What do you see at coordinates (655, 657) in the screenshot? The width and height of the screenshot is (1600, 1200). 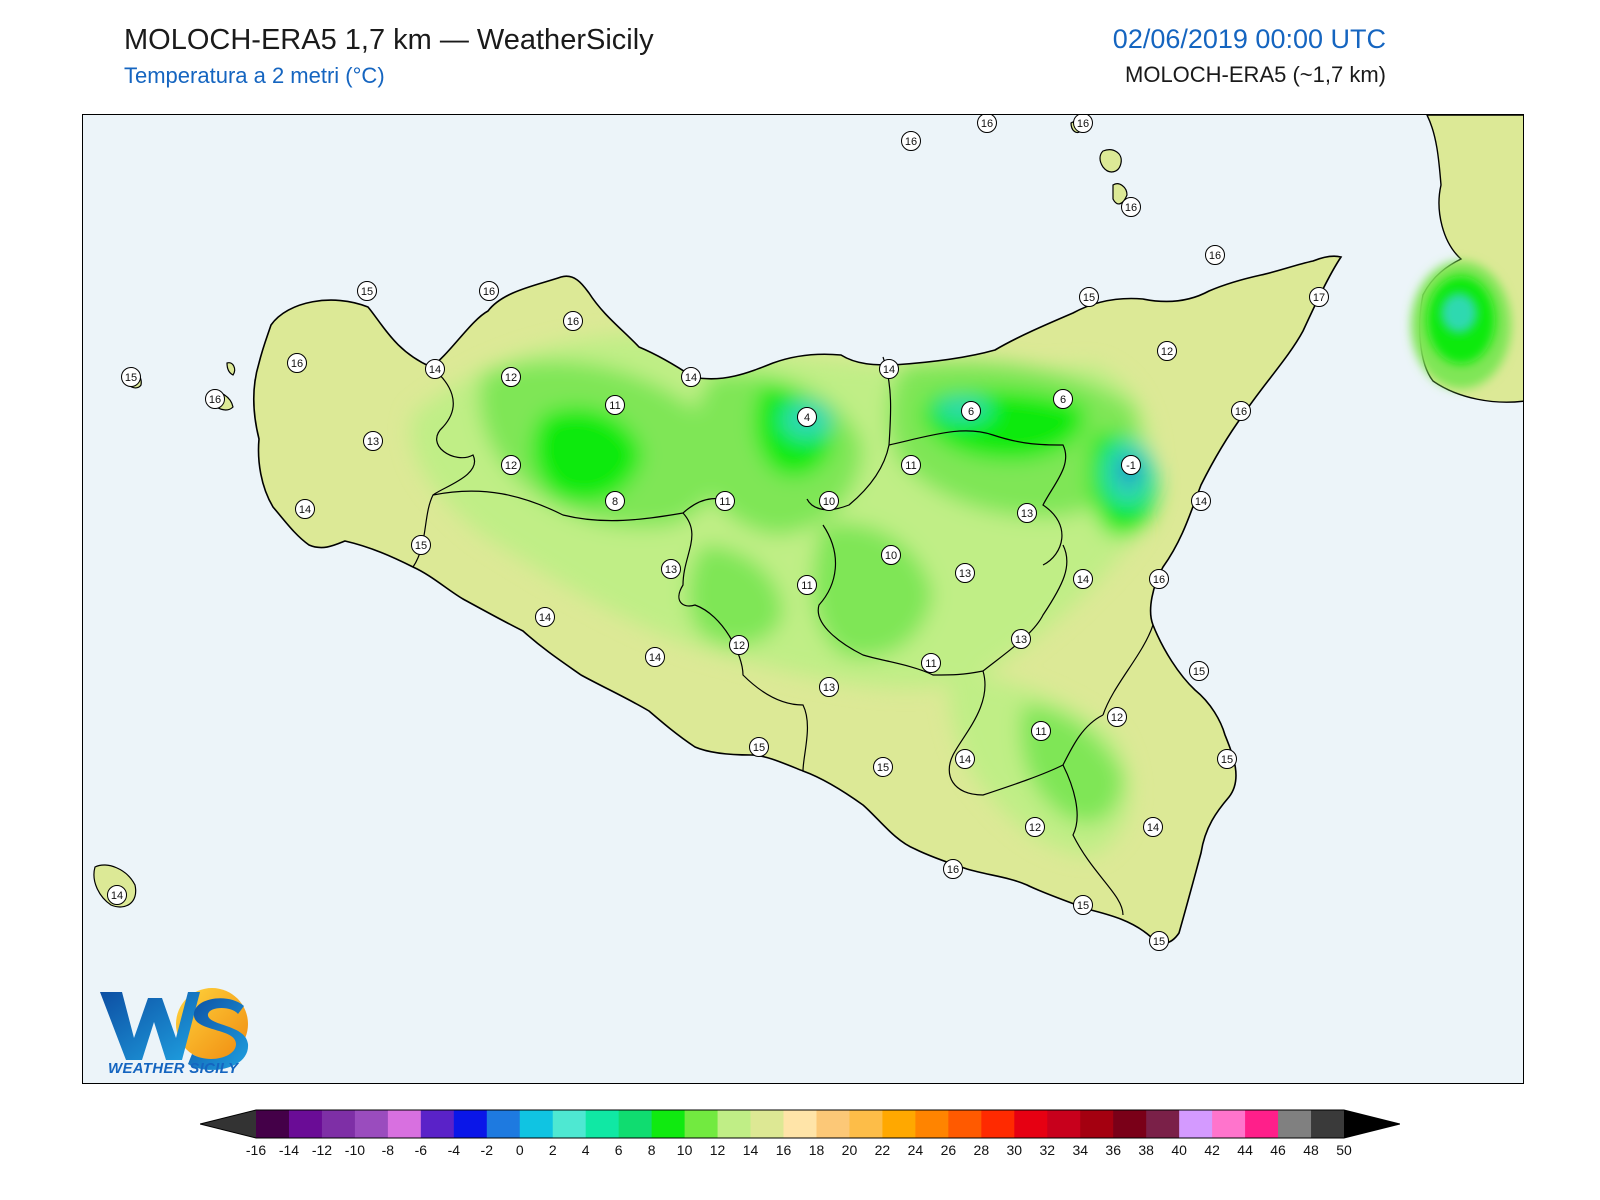 I see `station-value-ribera: 14` at bounding box center [655, 657].